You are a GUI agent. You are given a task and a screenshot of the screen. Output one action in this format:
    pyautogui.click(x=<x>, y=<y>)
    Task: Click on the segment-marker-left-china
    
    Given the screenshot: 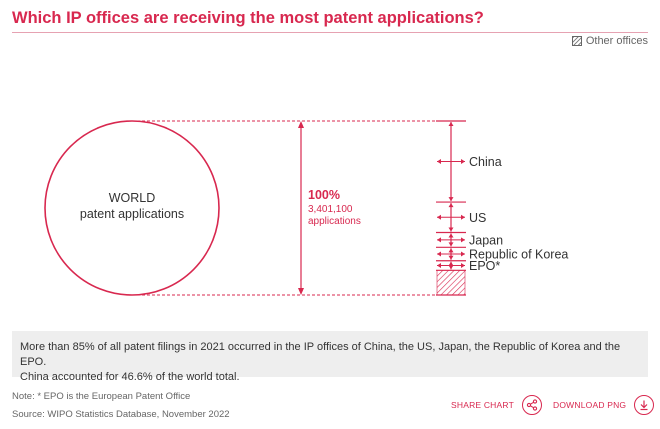 What is the action you would take?
    pyautogui.click(x=439, y=162)
    